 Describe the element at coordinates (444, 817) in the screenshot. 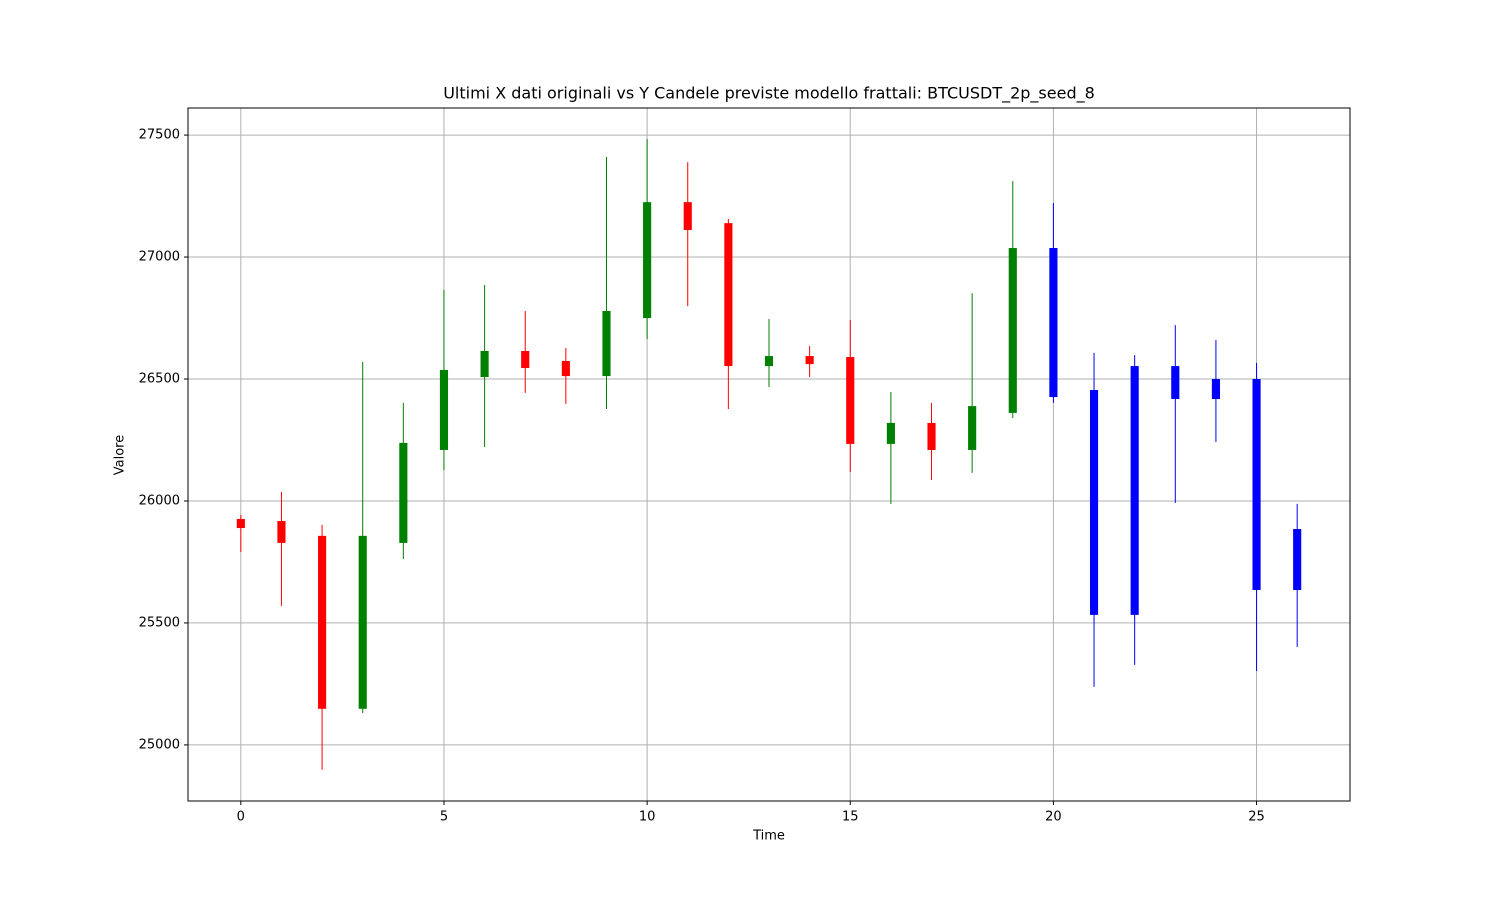

I see `x-tick-label: 5` at that location.